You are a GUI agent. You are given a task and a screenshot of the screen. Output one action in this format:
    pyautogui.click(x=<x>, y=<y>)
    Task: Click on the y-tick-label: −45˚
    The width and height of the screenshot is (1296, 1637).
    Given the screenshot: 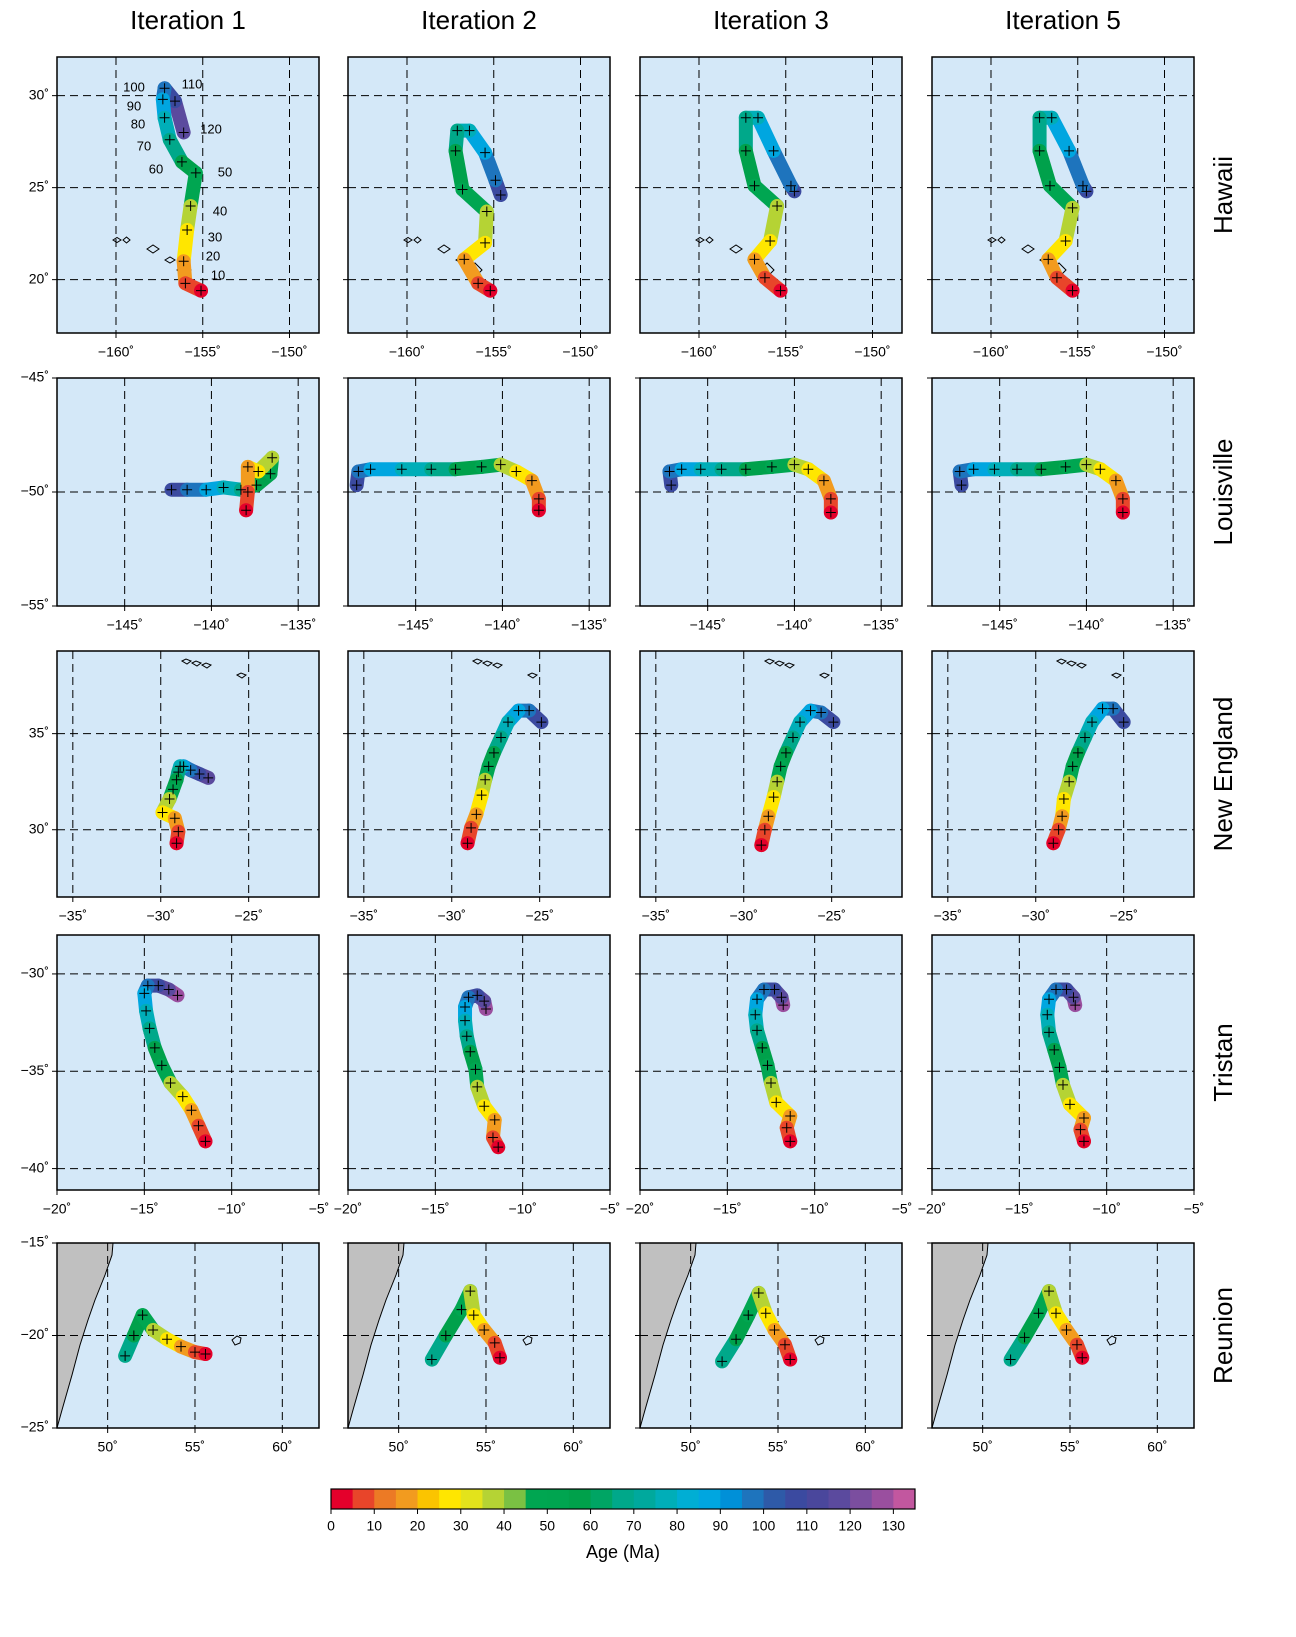 What is the action you would take?
    pyautogui.click(x=35, y=377)
    